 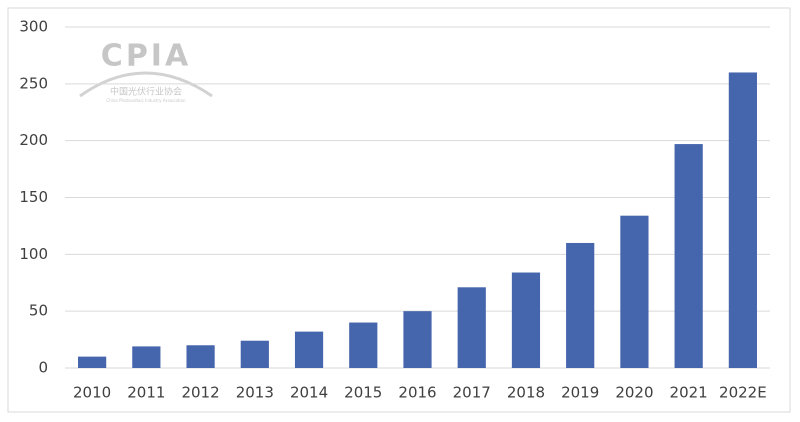 I want to click on y-tick-label: 0, so click(x=43, y=368).